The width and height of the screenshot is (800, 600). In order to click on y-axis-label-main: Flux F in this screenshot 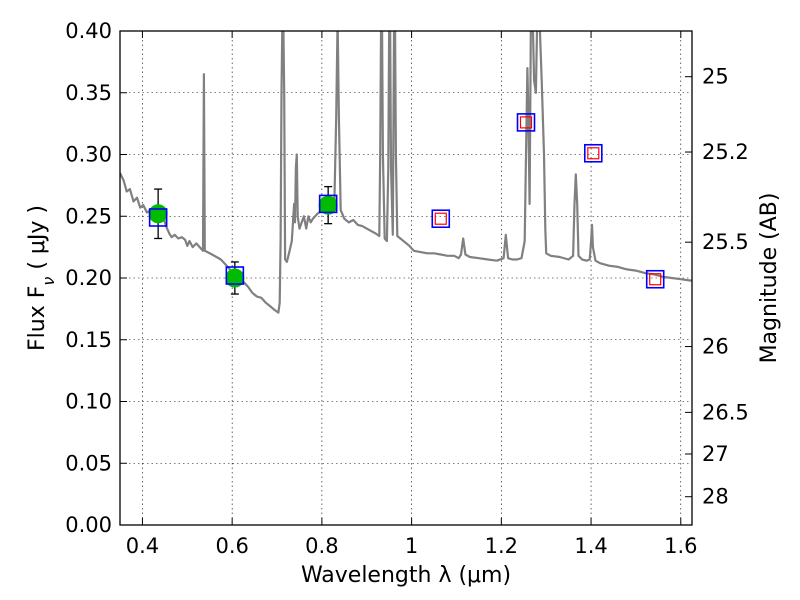, I will do `click(37, 318)`.